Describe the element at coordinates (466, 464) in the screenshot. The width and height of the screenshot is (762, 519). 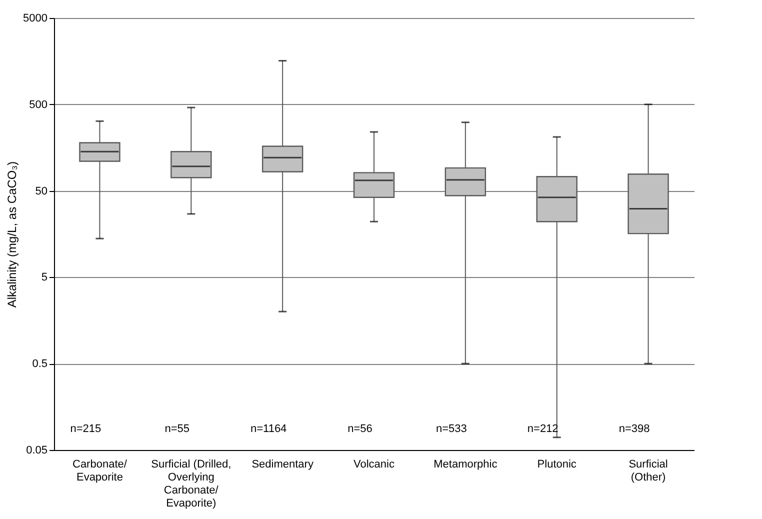
I see `x-tick-label: Metamorphic` at that location.